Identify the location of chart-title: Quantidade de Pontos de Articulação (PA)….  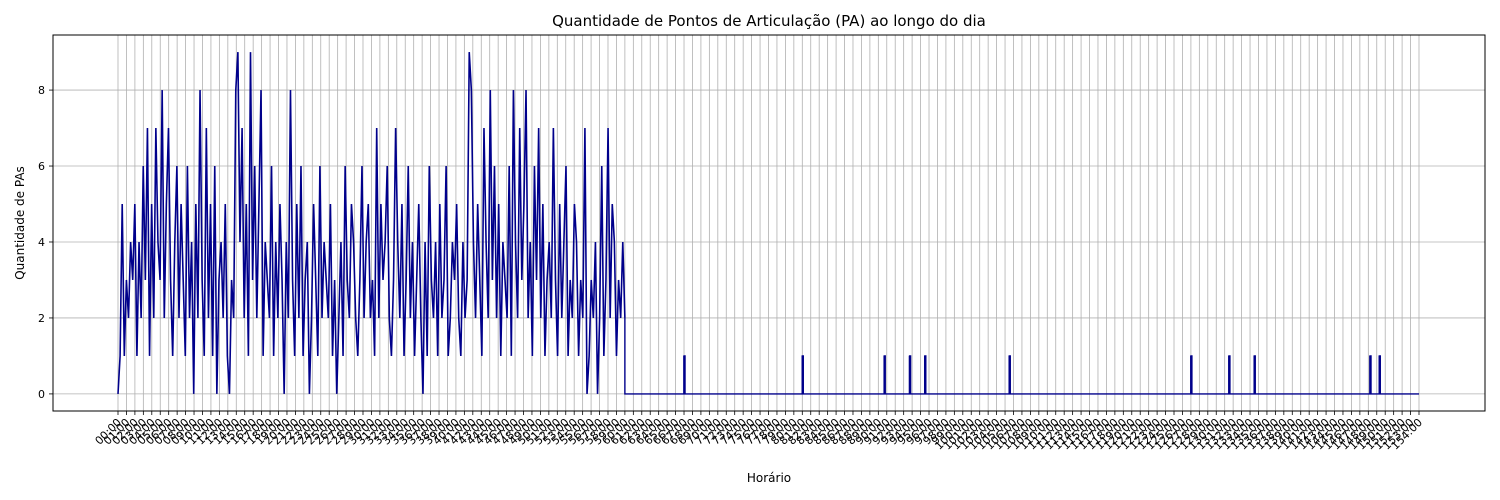
(769, 21).